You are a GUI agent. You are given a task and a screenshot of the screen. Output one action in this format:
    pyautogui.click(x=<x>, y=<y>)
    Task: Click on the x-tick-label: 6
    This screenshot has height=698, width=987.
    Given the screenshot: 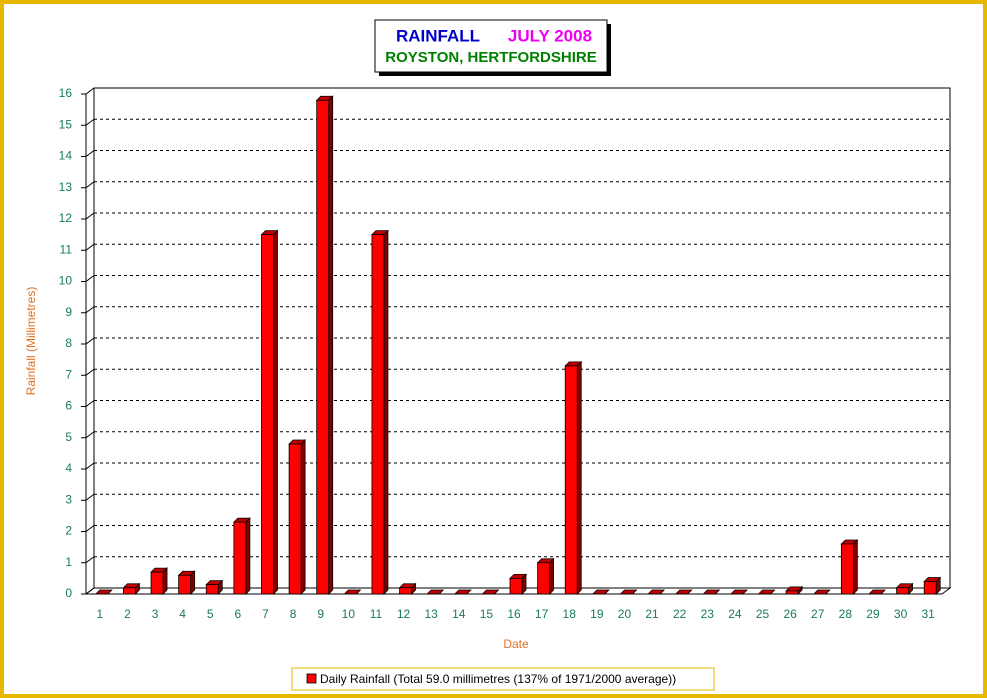 What is the action you would take?
    pyautogui.click(x=238, y=614)
    